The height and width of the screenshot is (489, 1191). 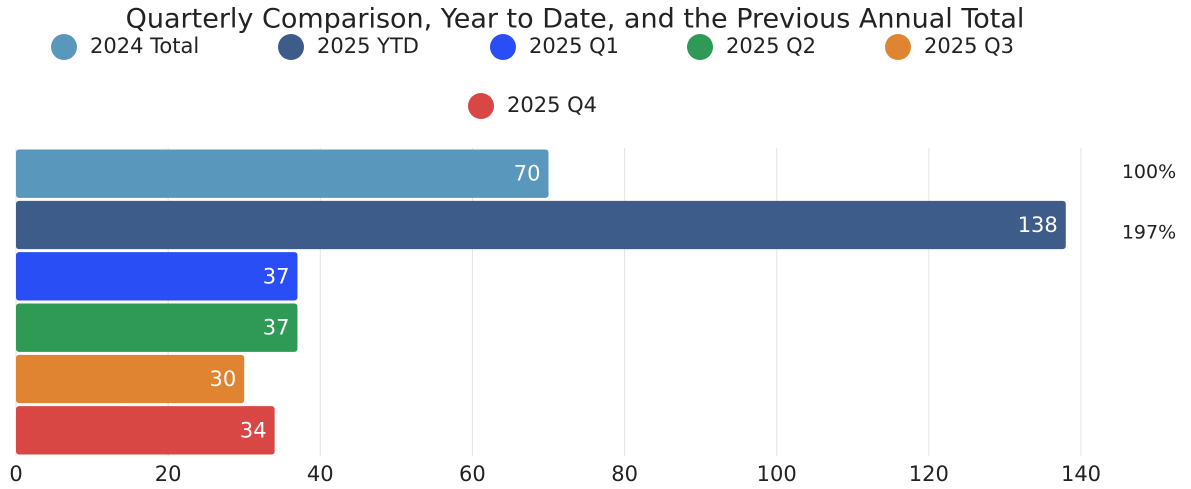 I want to click on x-tick-label: 140, so click(x=1081, y=474).